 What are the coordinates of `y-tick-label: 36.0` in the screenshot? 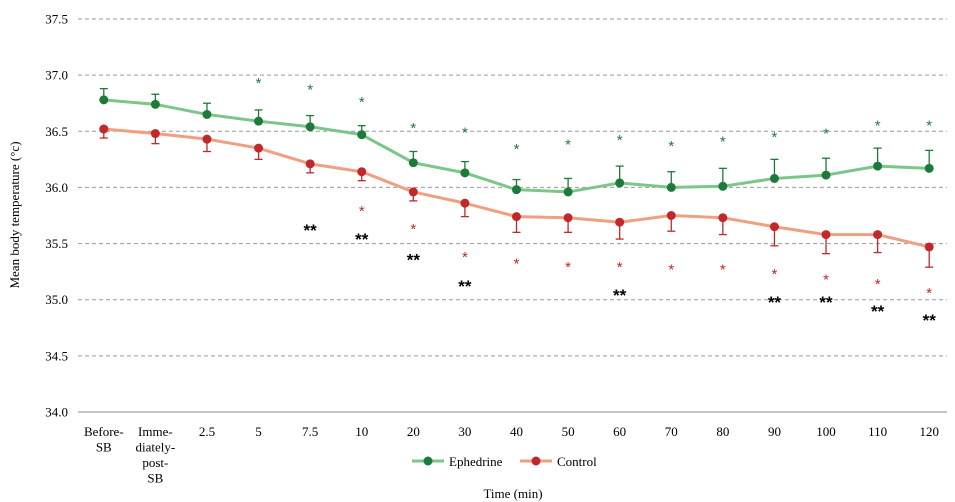 It's located at (56, 187).